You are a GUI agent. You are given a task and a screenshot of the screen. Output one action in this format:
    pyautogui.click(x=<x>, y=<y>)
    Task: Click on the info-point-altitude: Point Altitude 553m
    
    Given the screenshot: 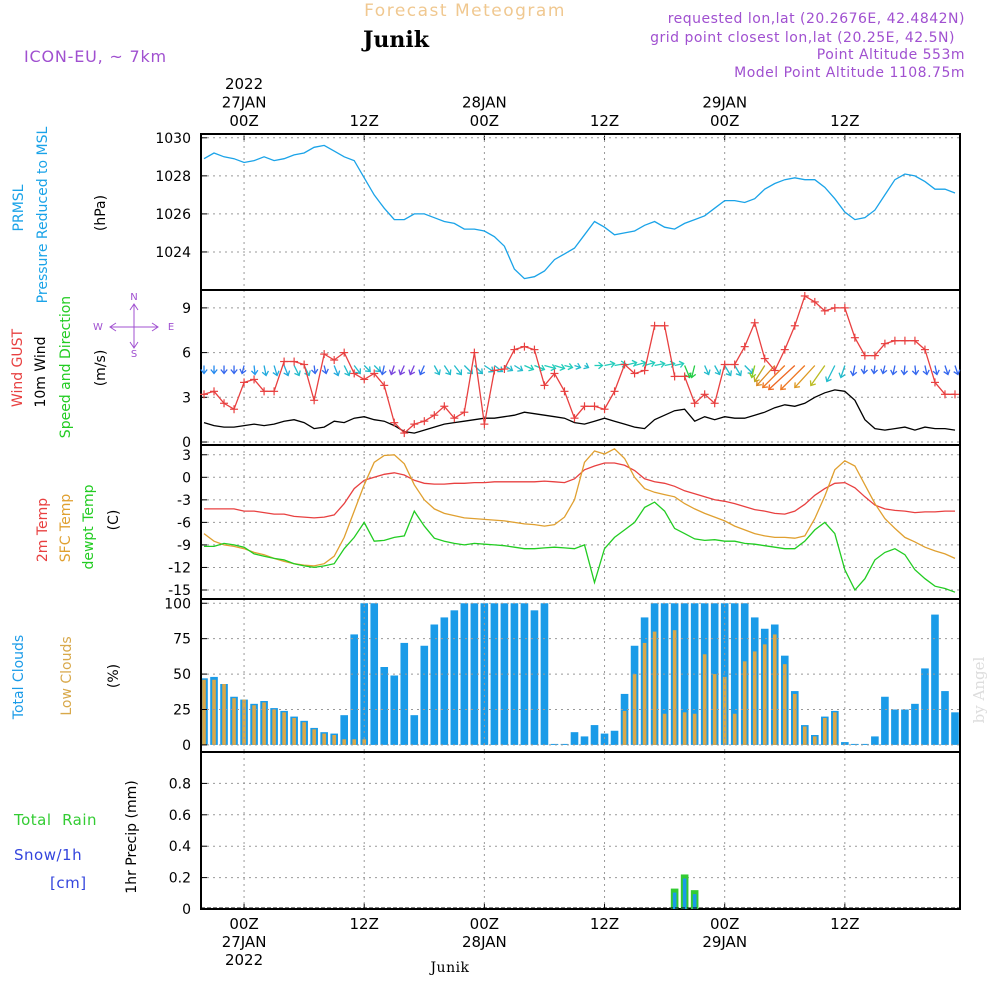 What is the action you would take?
    pyautogui.click(x=891, y=55)
    